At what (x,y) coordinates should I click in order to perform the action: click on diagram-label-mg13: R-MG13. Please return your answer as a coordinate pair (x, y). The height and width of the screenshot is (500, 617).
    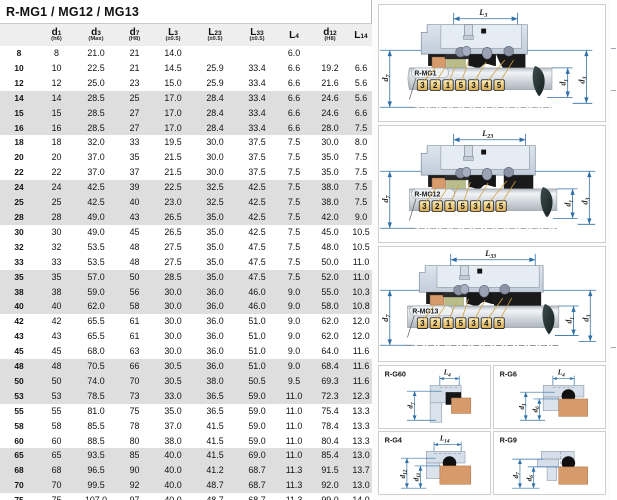
    Looking at the image, I should click on (425, 312).